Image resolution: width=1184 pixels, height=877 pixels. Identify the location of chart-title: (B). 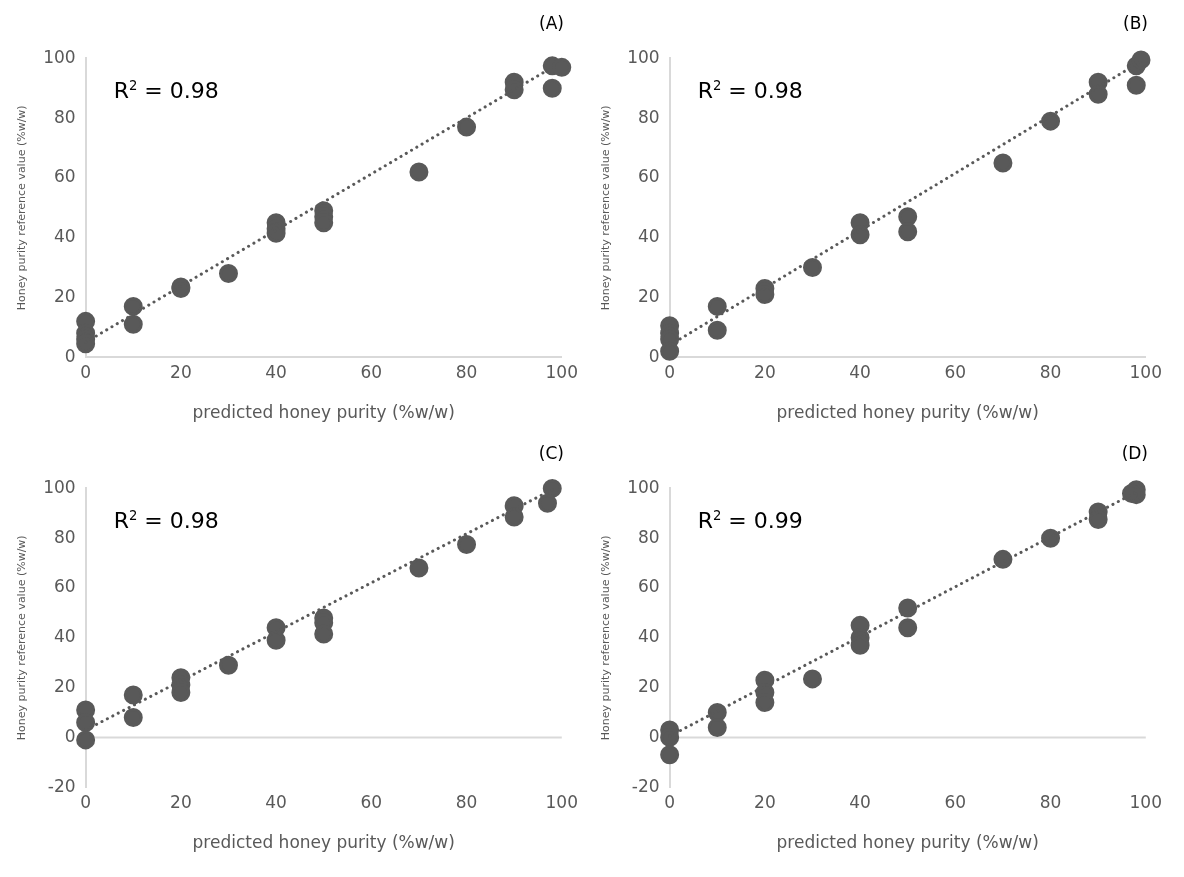
(1135, 22).